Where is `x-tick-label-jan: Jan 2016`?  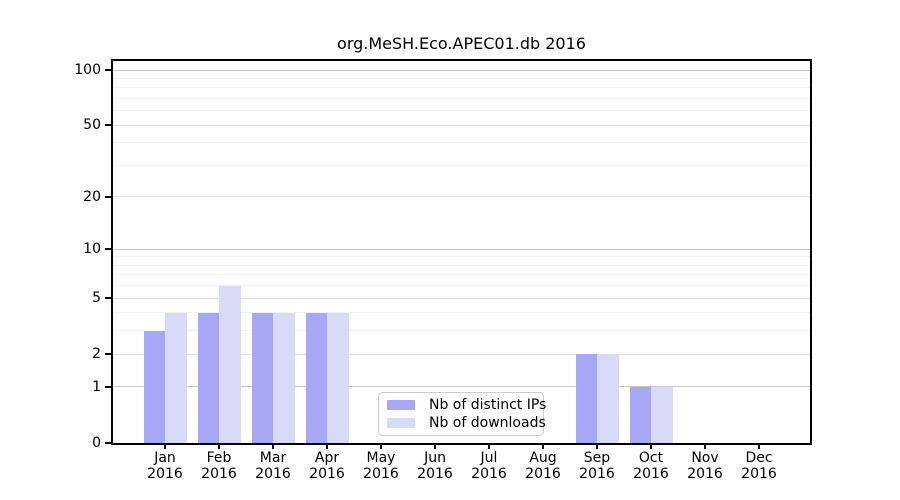 x-tick-label-jan: Jan 2016 is located at coordinates (165, 466).